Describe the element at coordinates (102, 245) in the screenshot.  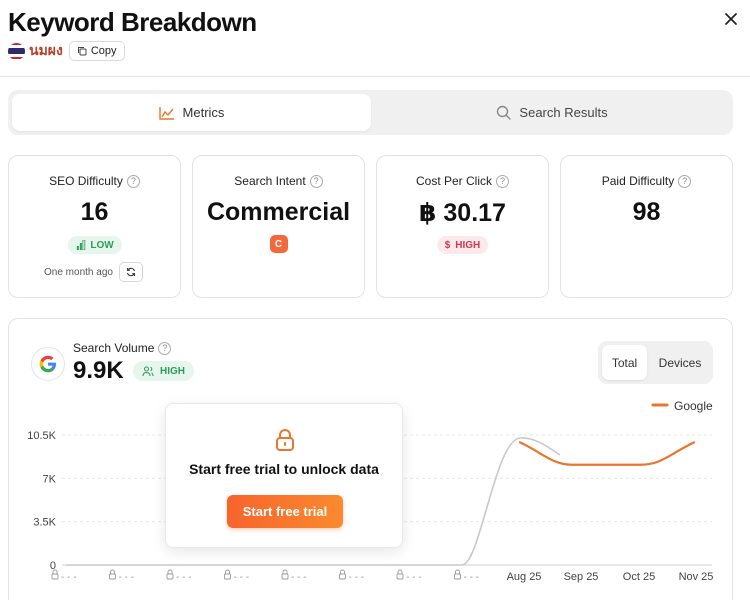
I see `seo-difficulty-badge-label: LOW` at that location.